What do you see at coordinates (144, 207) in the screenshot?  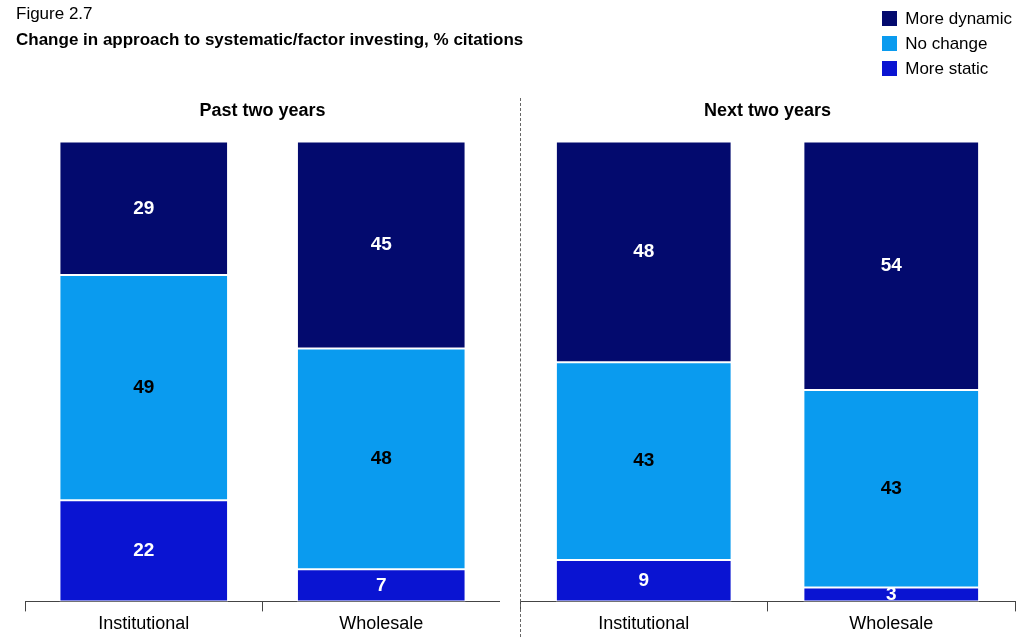 I see `data-label: 29` at bounding box center [144, 207].